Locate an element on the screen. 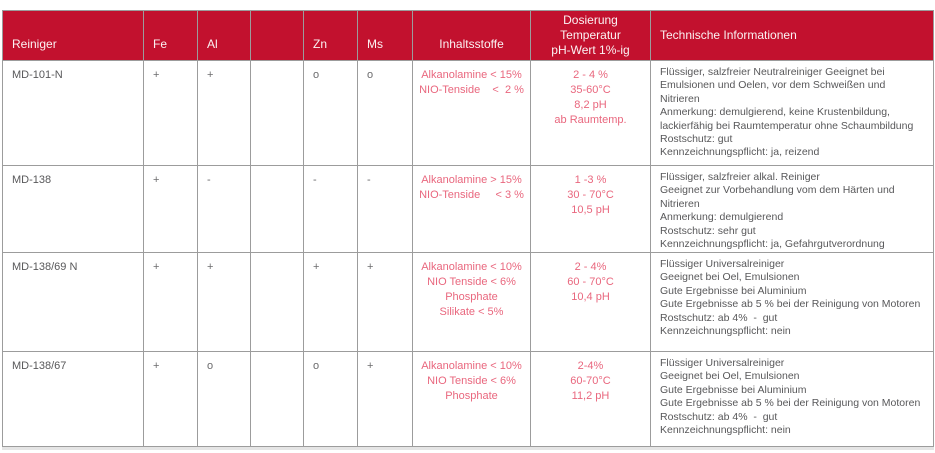  ms-value: o is located at coordinates (385, 113).